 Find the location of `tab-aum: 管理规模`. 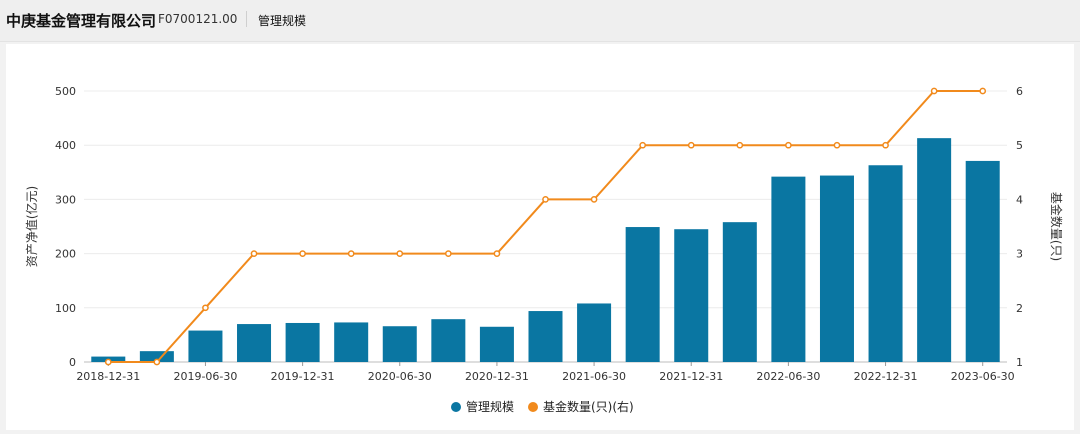

tab-aum: 管理规模 is located at coordinates (282, 21).